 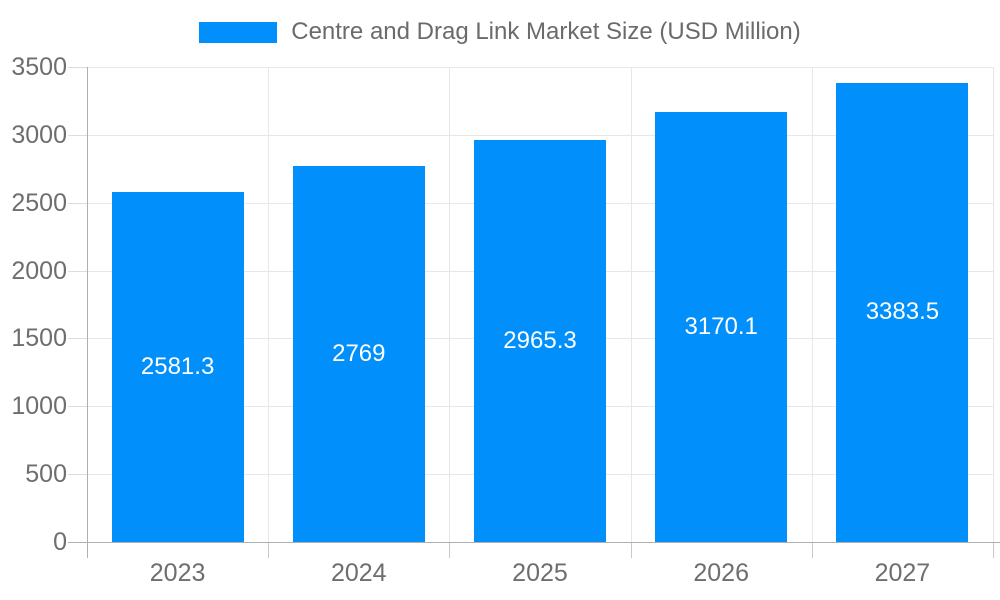 What do you see at coordinates (39, 270) in the screenshot?
I see `y-axis-label: 2000` at bounding box center [39, 270].